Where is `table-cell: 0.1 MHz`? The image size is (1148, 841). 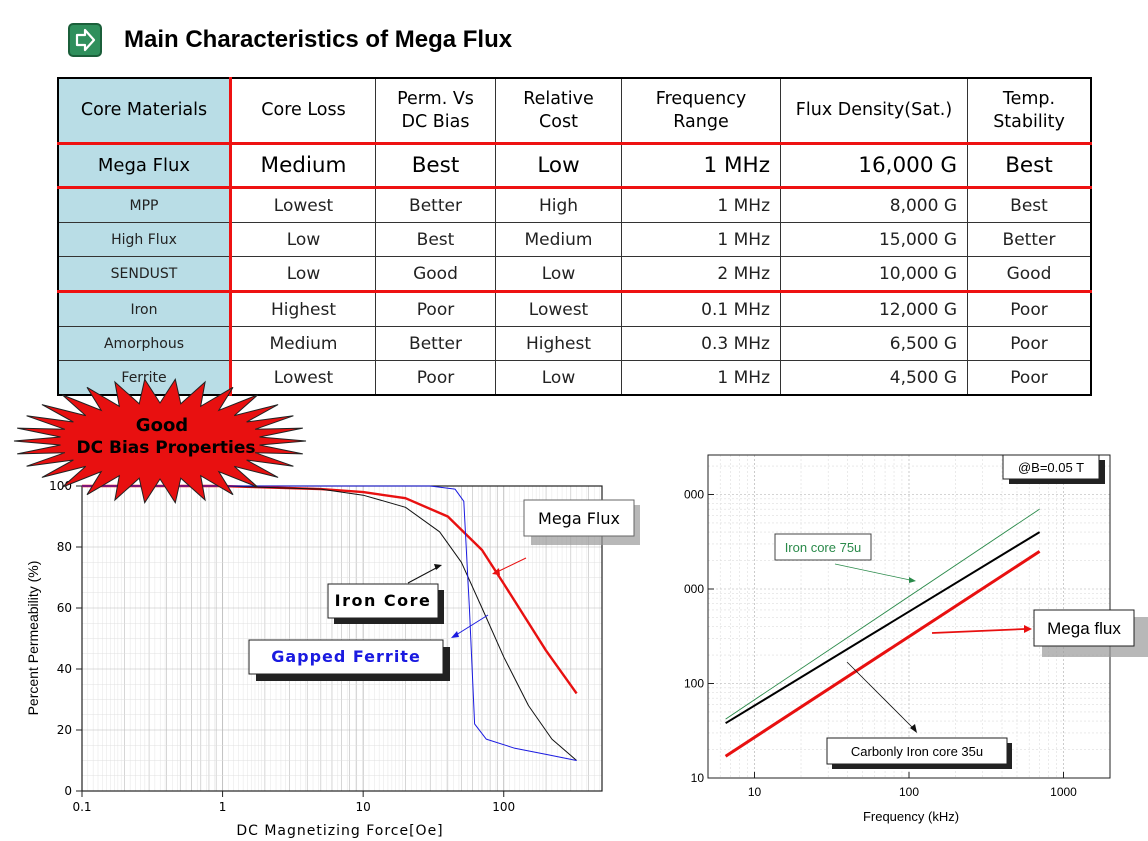 table-cell: 0.1 MHz is located at coordinates (701, 309).